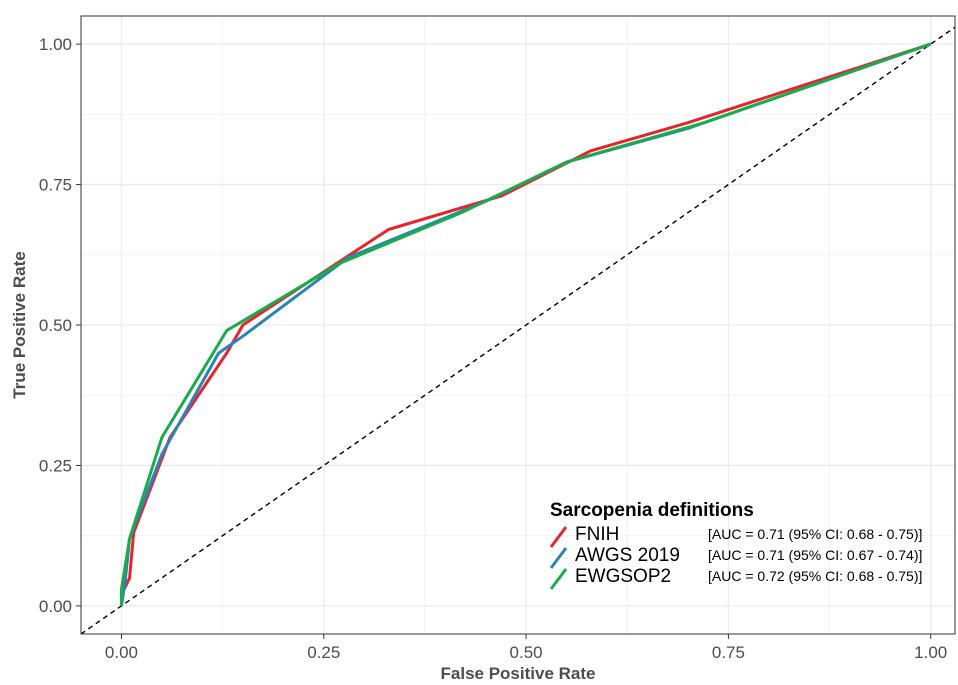  What do you see at coordinates (55, 44) in the screenshot?
I see `y-tick-label: 1.00` at bounding box center [55, 44].